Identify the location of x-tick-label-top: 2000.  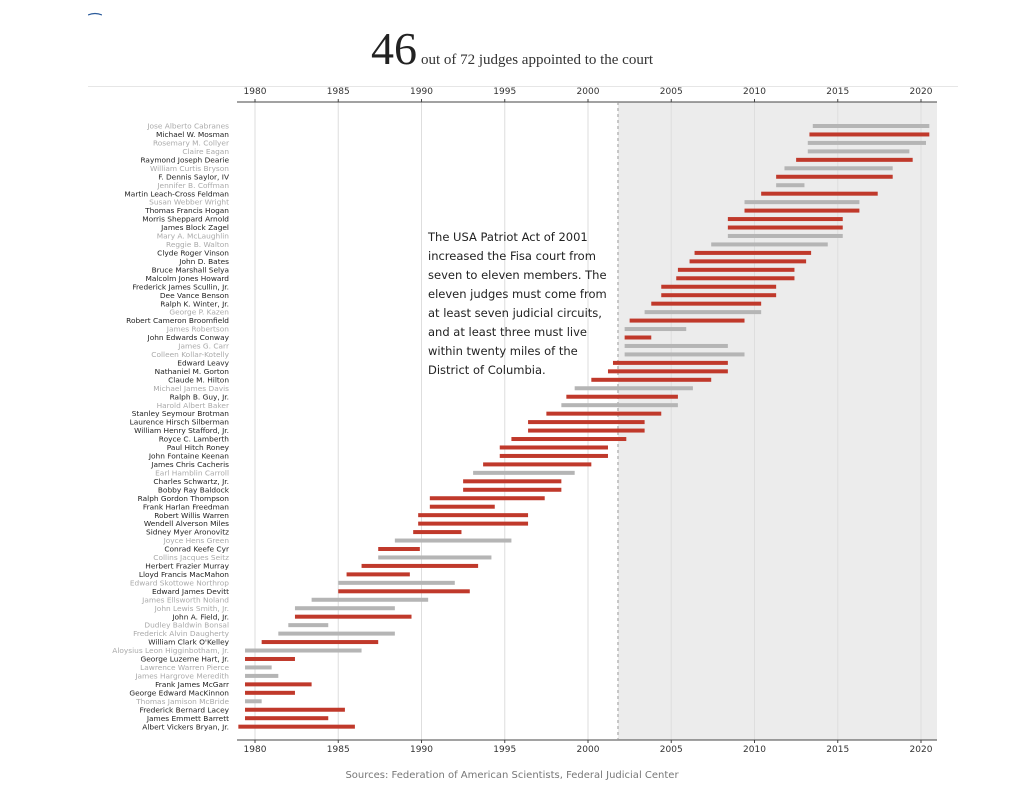
(588, 92).